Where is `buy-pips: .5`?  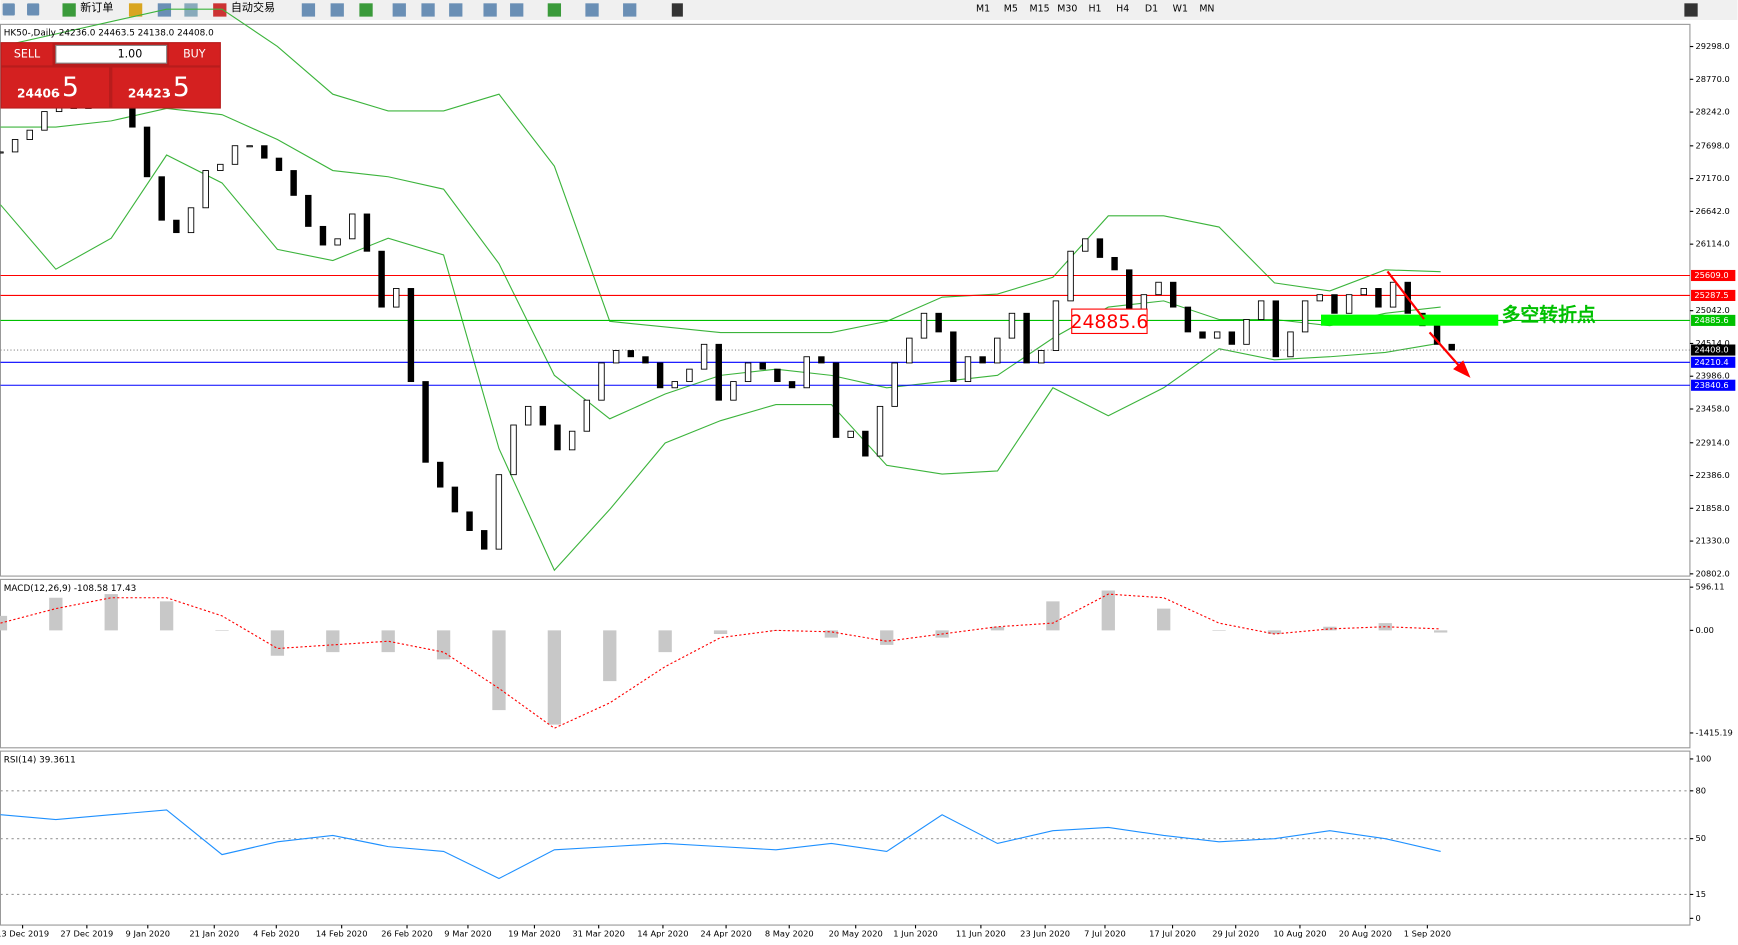
buy-pips: .5 is located at coordinates (176, 87).